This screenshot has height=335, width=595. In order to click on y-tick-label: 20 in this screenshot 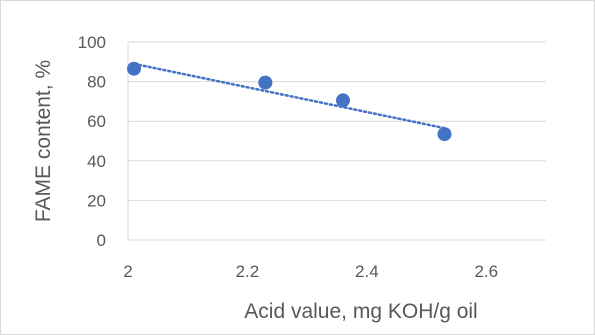, I will do `click(96, 200)`.